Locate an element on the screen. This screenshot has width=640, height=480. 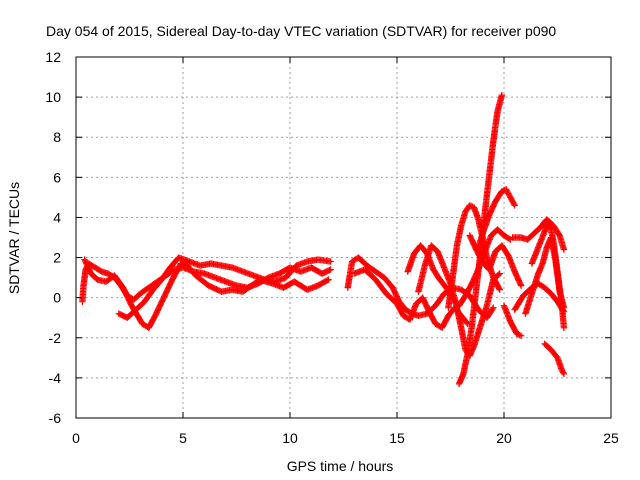
series-t17 is located at coordinates (554, 359).